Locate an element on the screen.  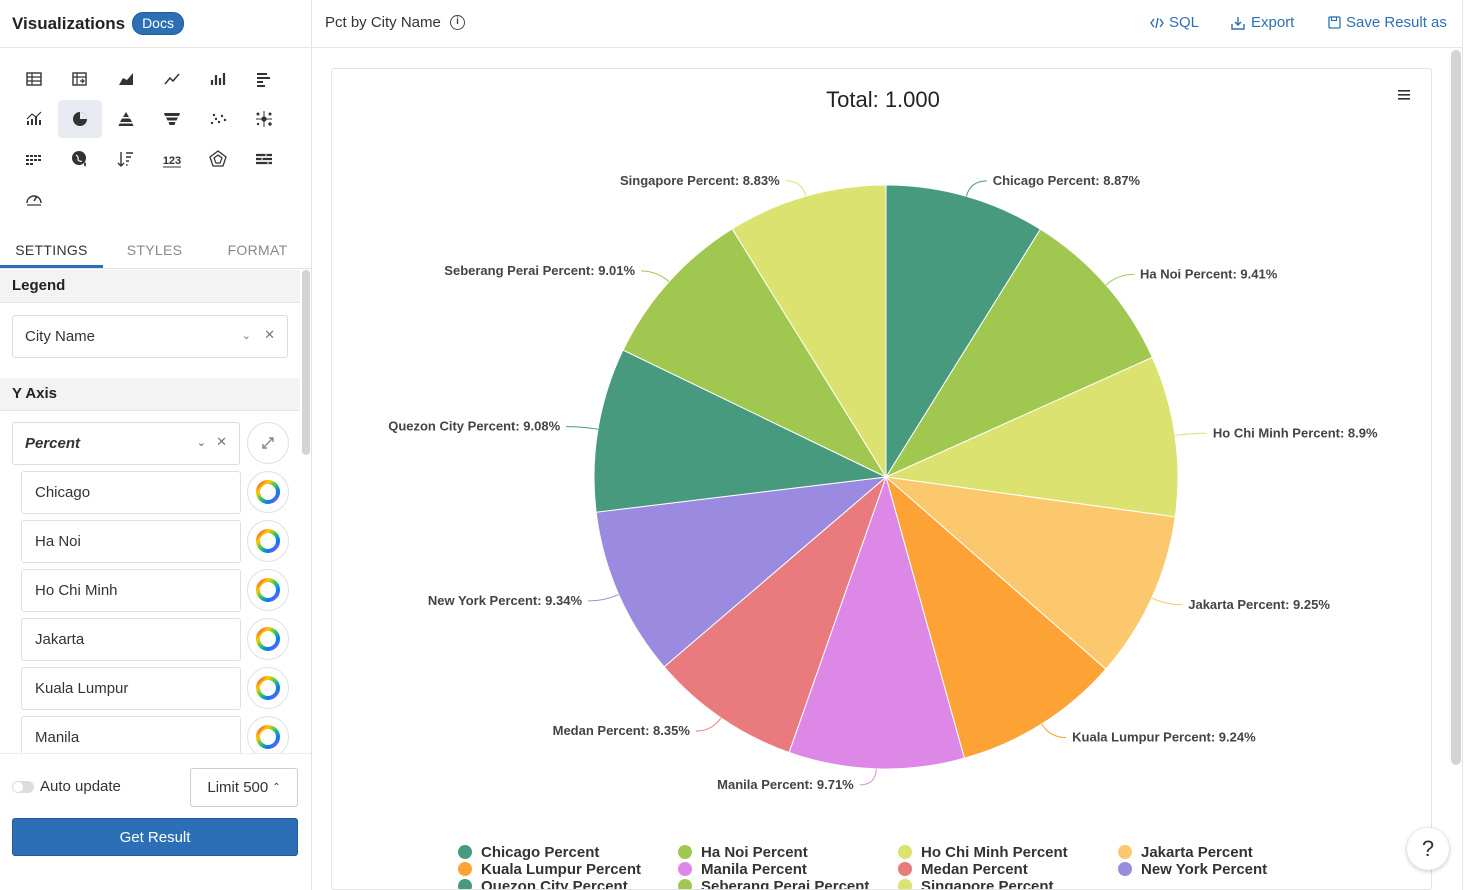
legend-item: Jakarta Percent is located at coordinates (1185, 852).